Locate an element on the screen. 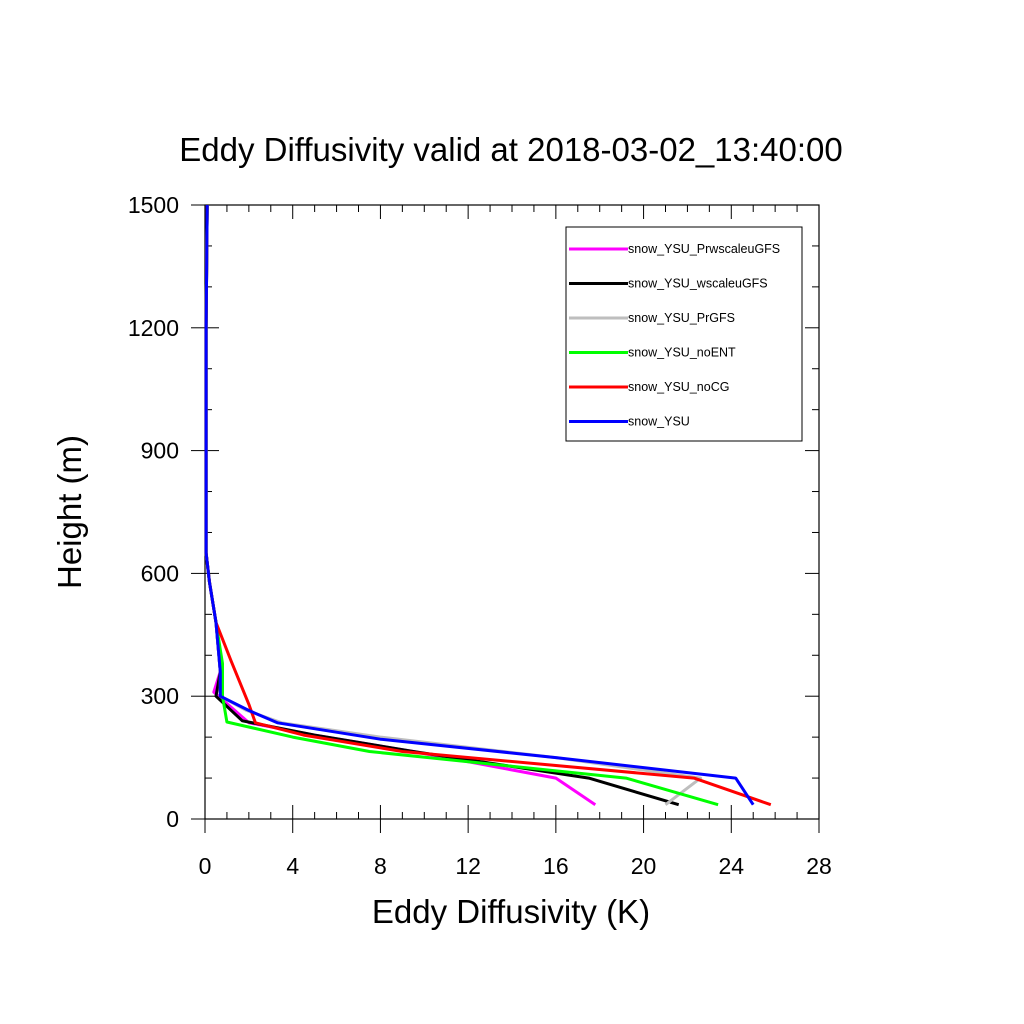  legend-box is located at coordinates (684, 334).